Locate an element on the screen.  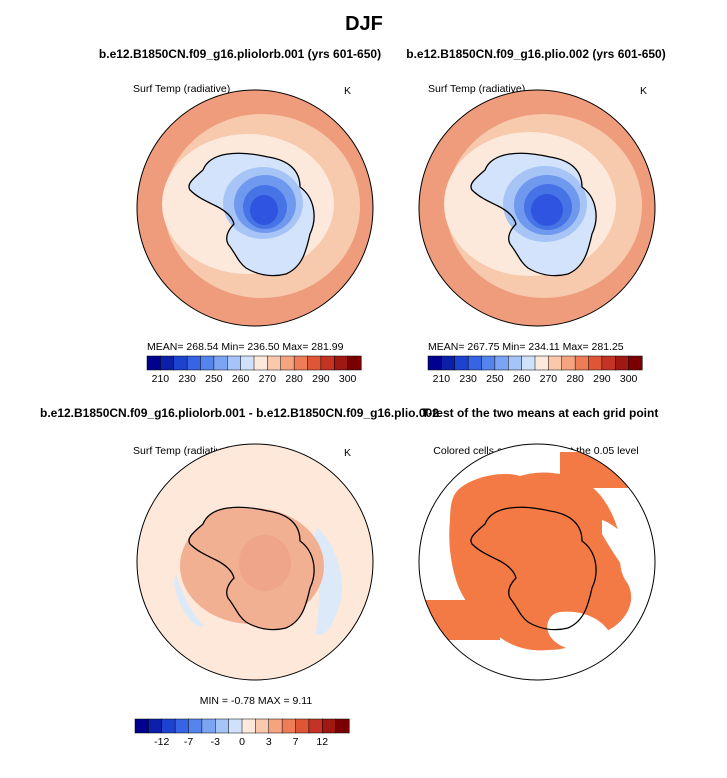
colorbar-tick-label: -7 is located at coordinates (188, 742).